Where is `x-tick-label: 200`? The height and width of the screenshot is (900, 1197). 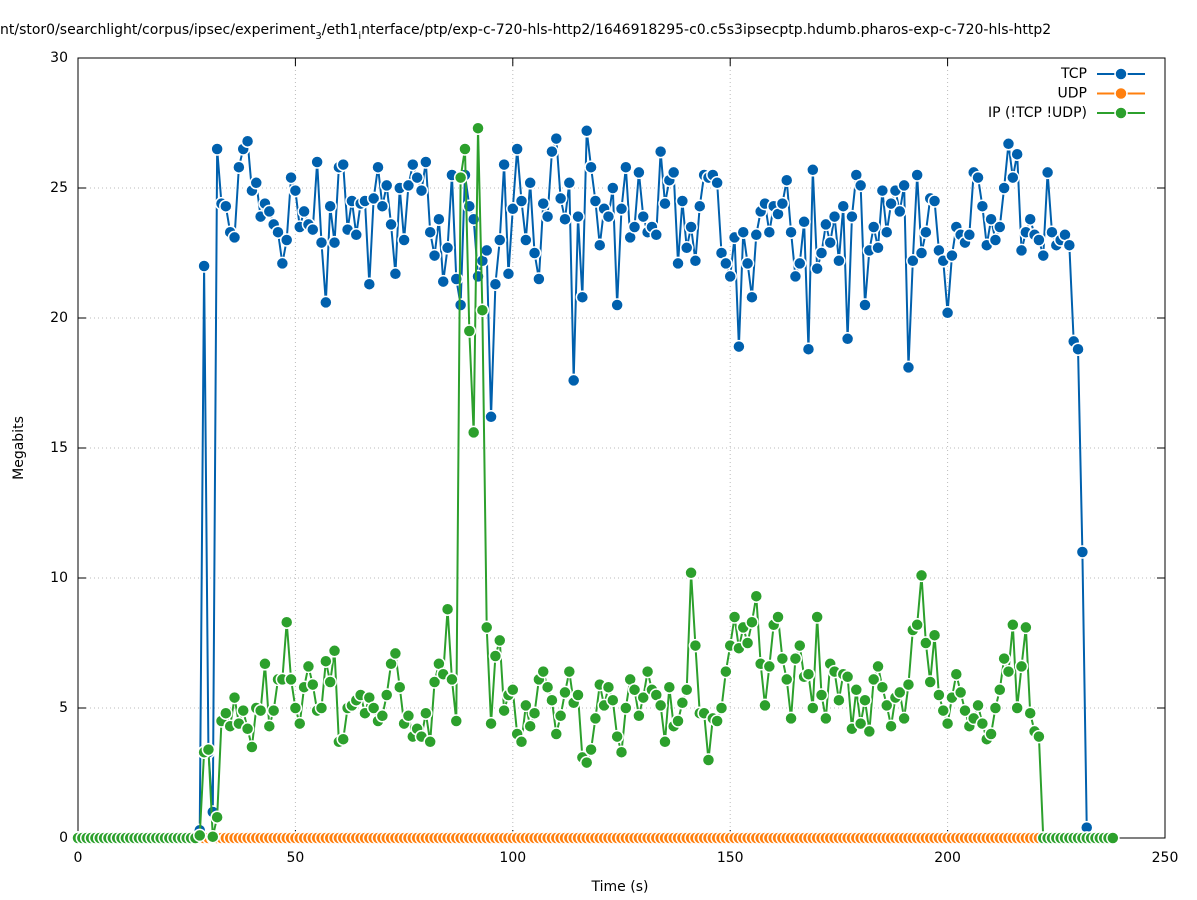 x-tick-label: 200 is located at coordinates (947, 858).